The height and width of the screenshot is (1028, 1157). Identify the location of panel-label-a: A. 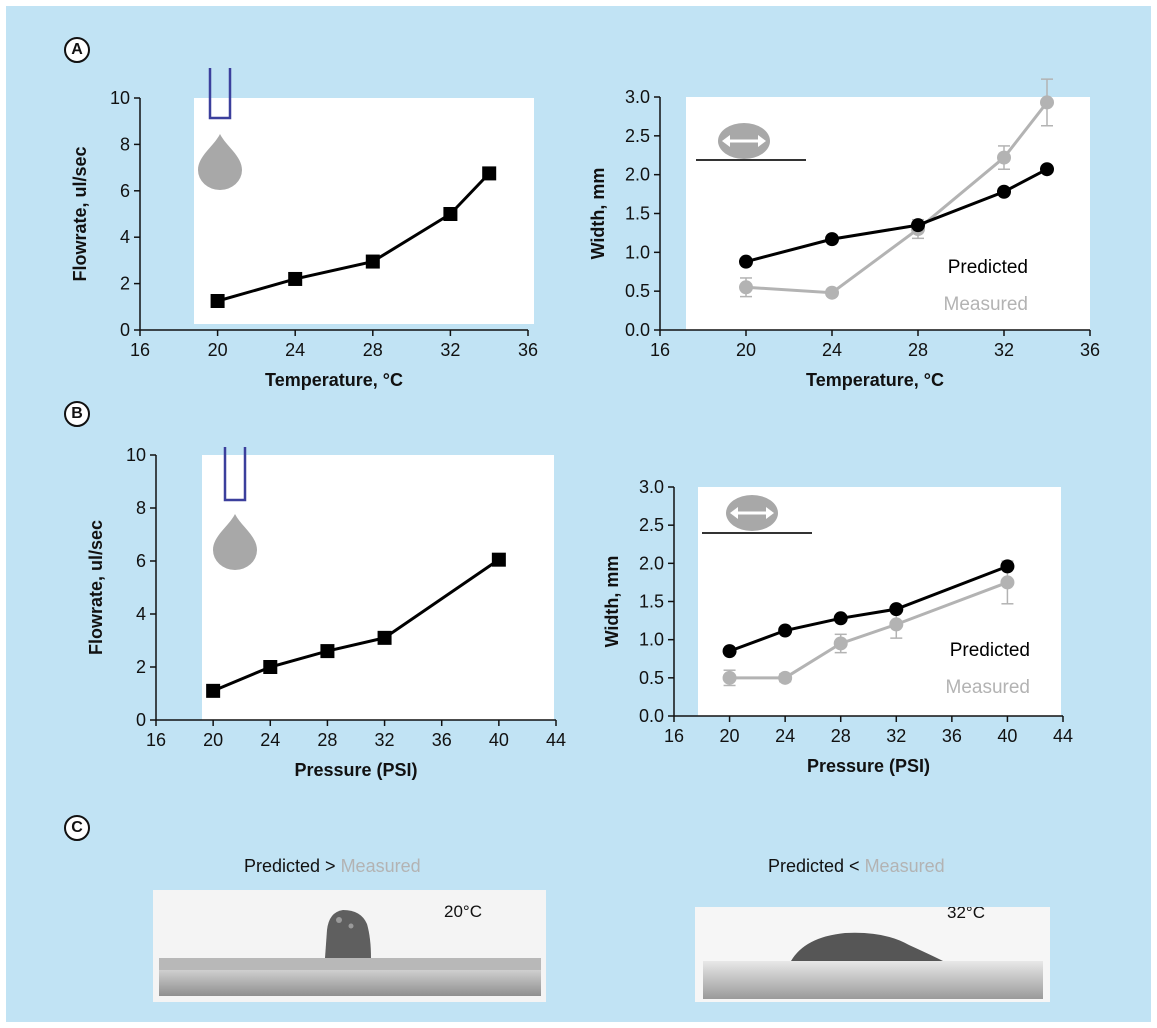
(77, 50).